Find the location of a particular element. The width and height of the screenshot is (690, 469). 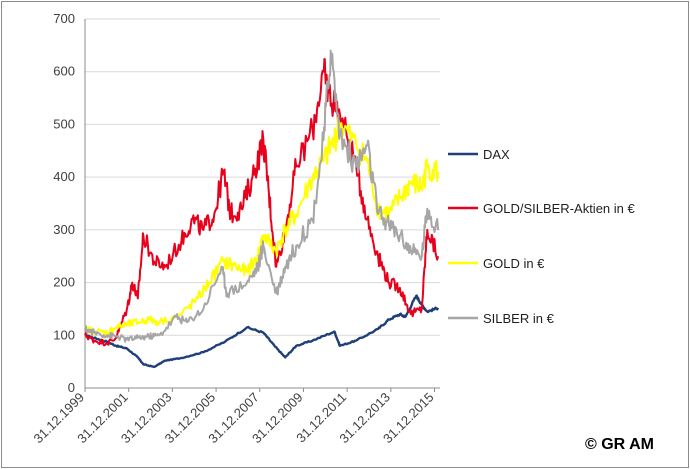

copyright-text: © GR AM is located at coordinates (619, 444).